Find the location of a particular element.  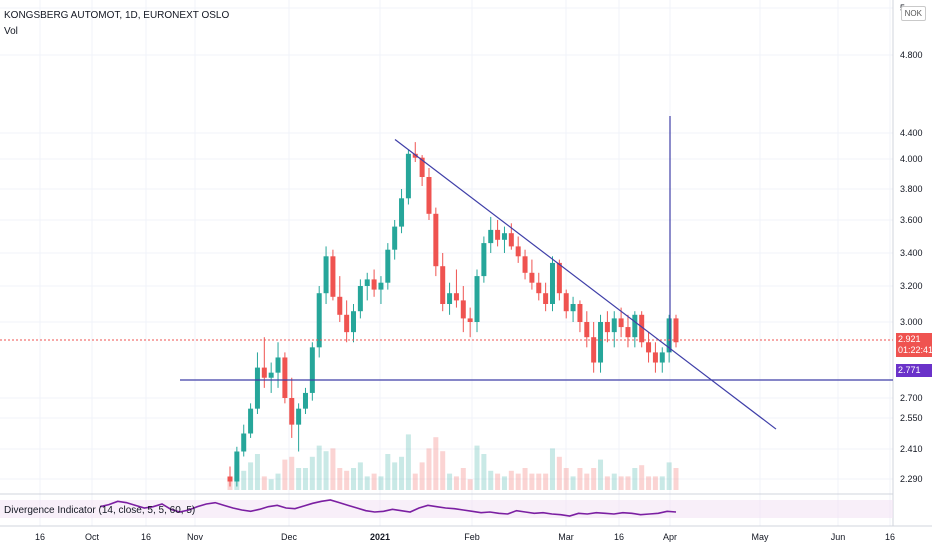

time-tick-label: May is located at coordinates (760, 537).